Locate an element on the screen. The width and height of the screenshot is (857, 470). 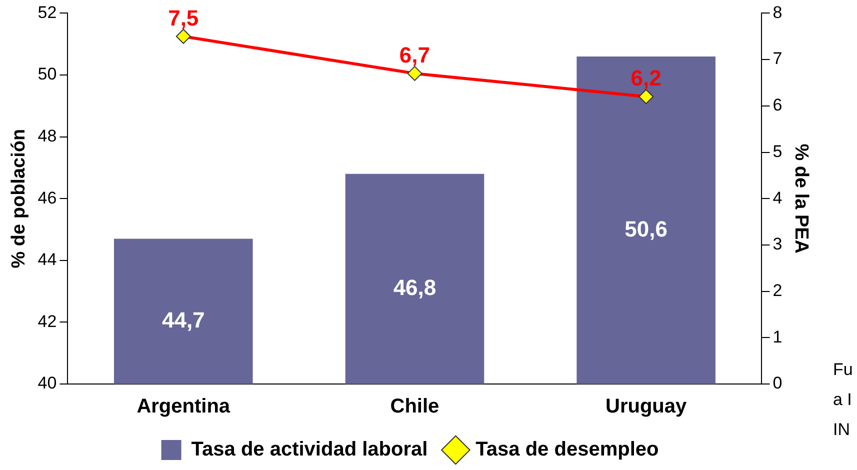
text: Fu is located at coordinates (843, 370).